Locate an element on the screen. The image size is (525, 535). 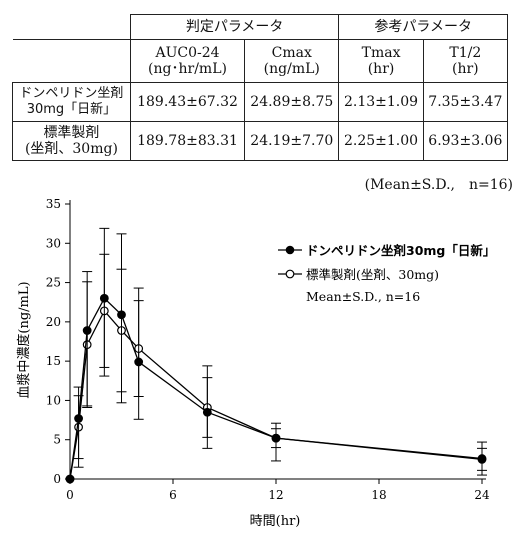
column-header-cmax: Cmax (ng/mL) is located at coordinates (292, 61).